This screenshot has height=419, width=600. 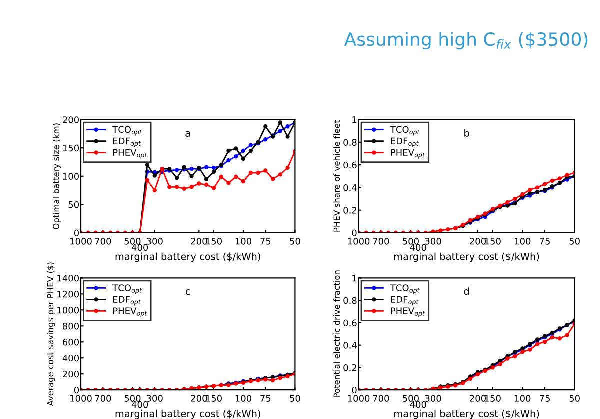 I want to click on y-tick-label: 50, so click(x=74, y=204).